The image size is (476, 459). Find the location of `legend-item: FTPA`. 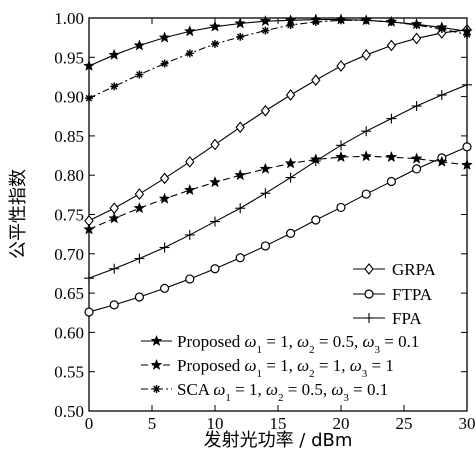

legend-item: FTPA is located at coordinates (393, 294).